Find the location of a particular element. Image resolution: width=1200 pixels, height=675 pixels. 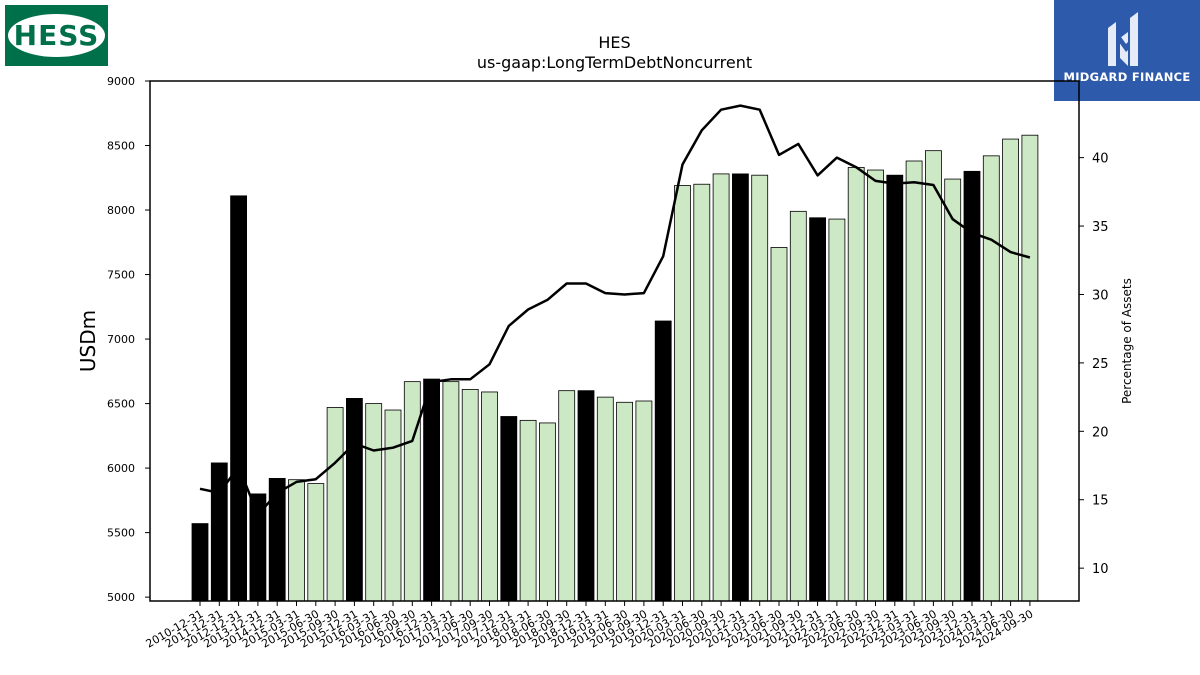

y-tick-label: 8500 is located at coordinates (121, 146).